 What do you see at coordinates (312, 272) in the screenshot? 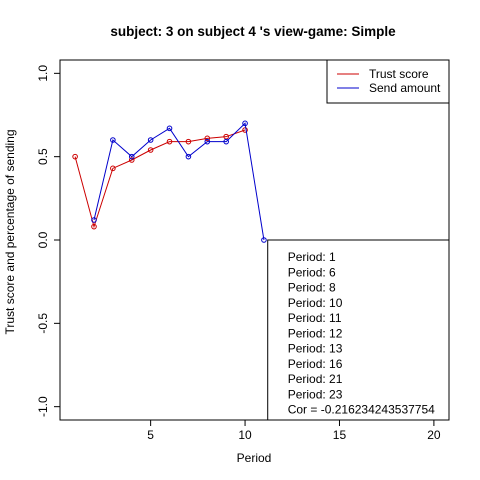
I see `annotation-line: Period: 6` at bounding box center [312, 272].